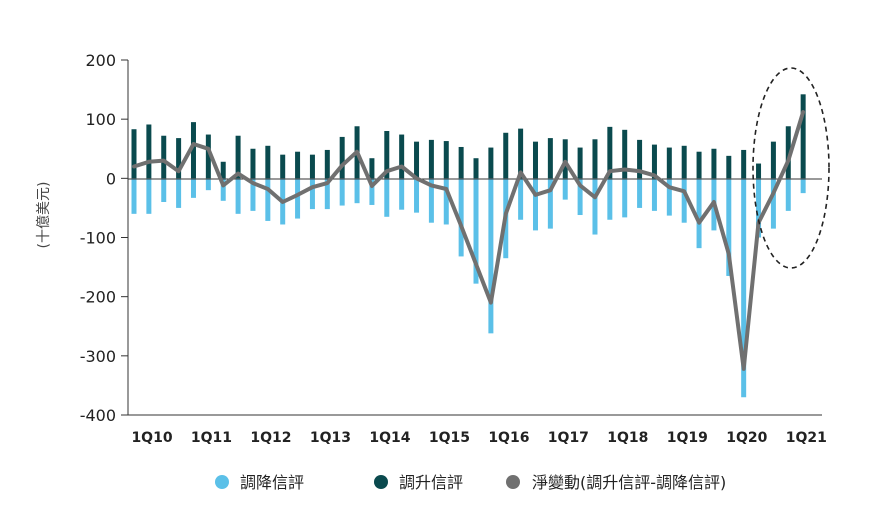 The image size is (892, 524). Describe the element at coordinates (629, 482) in the screenshot. I see `legend-label-net: 淨變動(調升信評-調降信評)` at that location.